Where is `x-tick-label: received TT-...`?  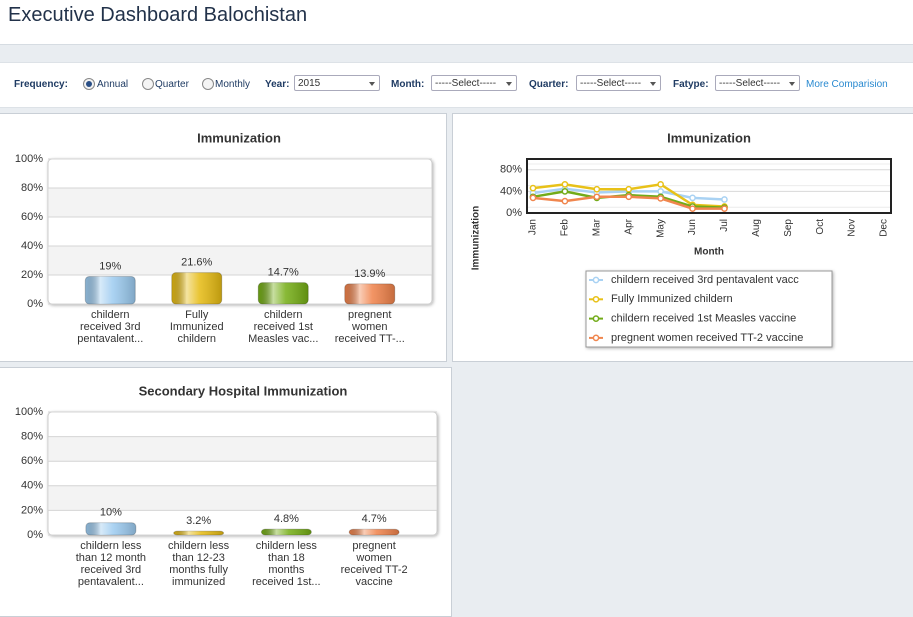 x-tick-label: received TT-... is located at coordinates (370, 339).